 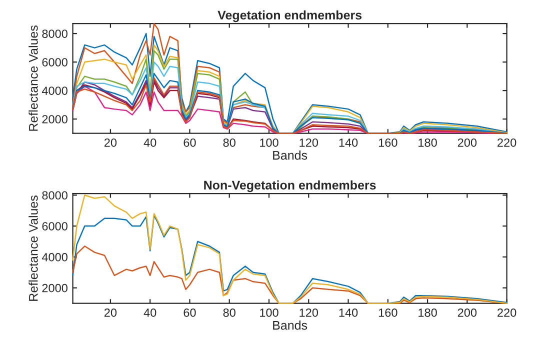 What do you see at coordinates (290, 186) in the screenshot?
I see `chart-title: Non-Vegetation endmembers` at bounding box center [290, 186].